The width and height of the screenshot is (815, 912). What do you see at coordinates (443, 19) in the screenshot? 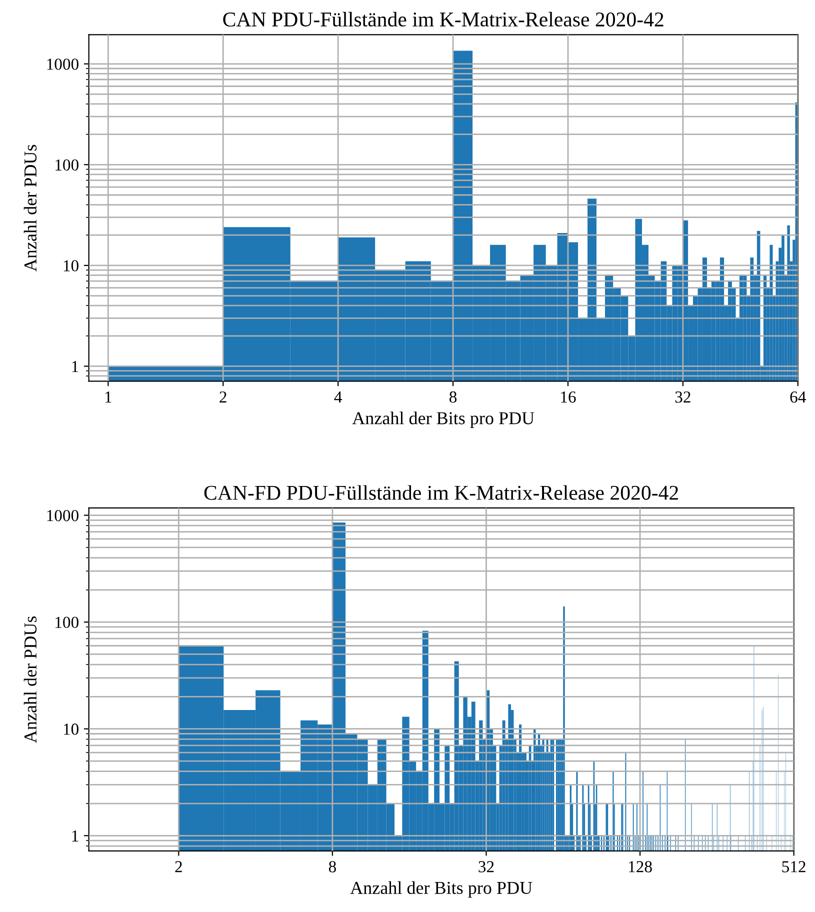
I see `chart-title: CAN PDU-Füllstände im K-Matrix-Release 2020-42` at bounding box center [443, 19].